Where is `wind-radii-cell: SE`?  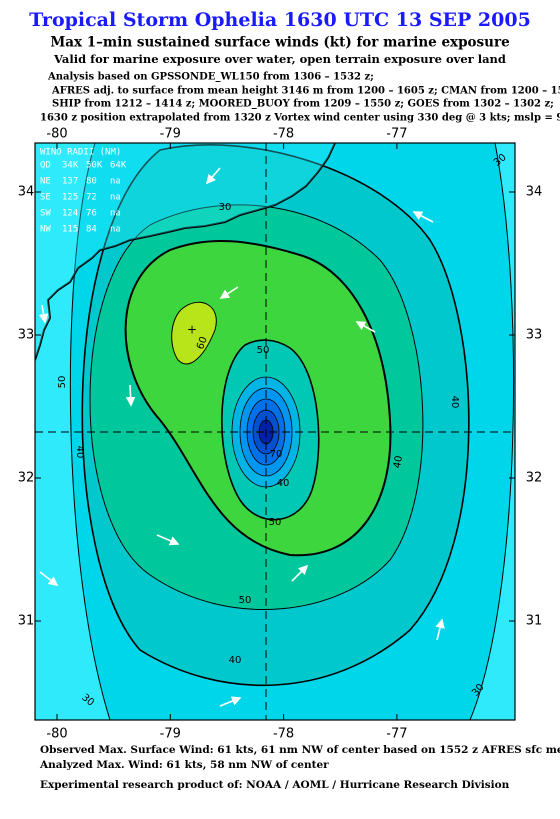
wind-radii-cell: SE is located at coordinates (45, 198).